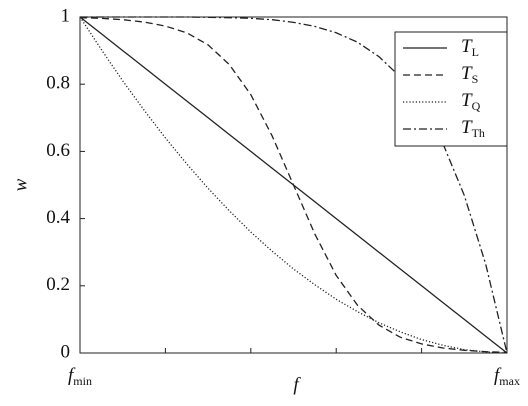 This screenshot has width=528, height=406. What do you see at coordinates (509, 381) in the screenshot?
I see `x-tick-label-sub: max` at bounding box center [509, 381].